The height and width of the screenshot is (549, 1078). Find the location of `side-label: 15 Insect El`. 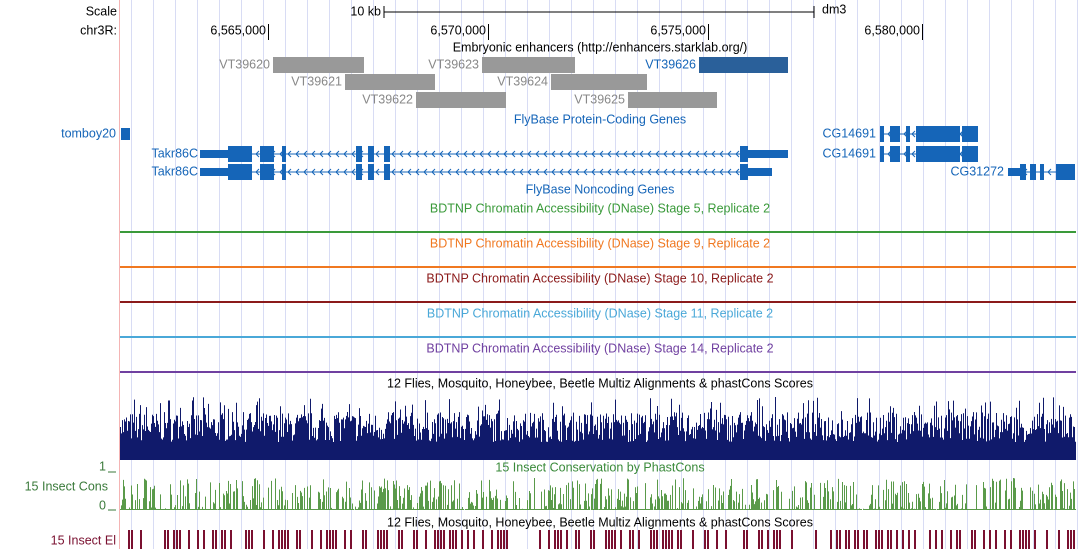

side-label: 15 Insect El is located at coordinates (83, 540).